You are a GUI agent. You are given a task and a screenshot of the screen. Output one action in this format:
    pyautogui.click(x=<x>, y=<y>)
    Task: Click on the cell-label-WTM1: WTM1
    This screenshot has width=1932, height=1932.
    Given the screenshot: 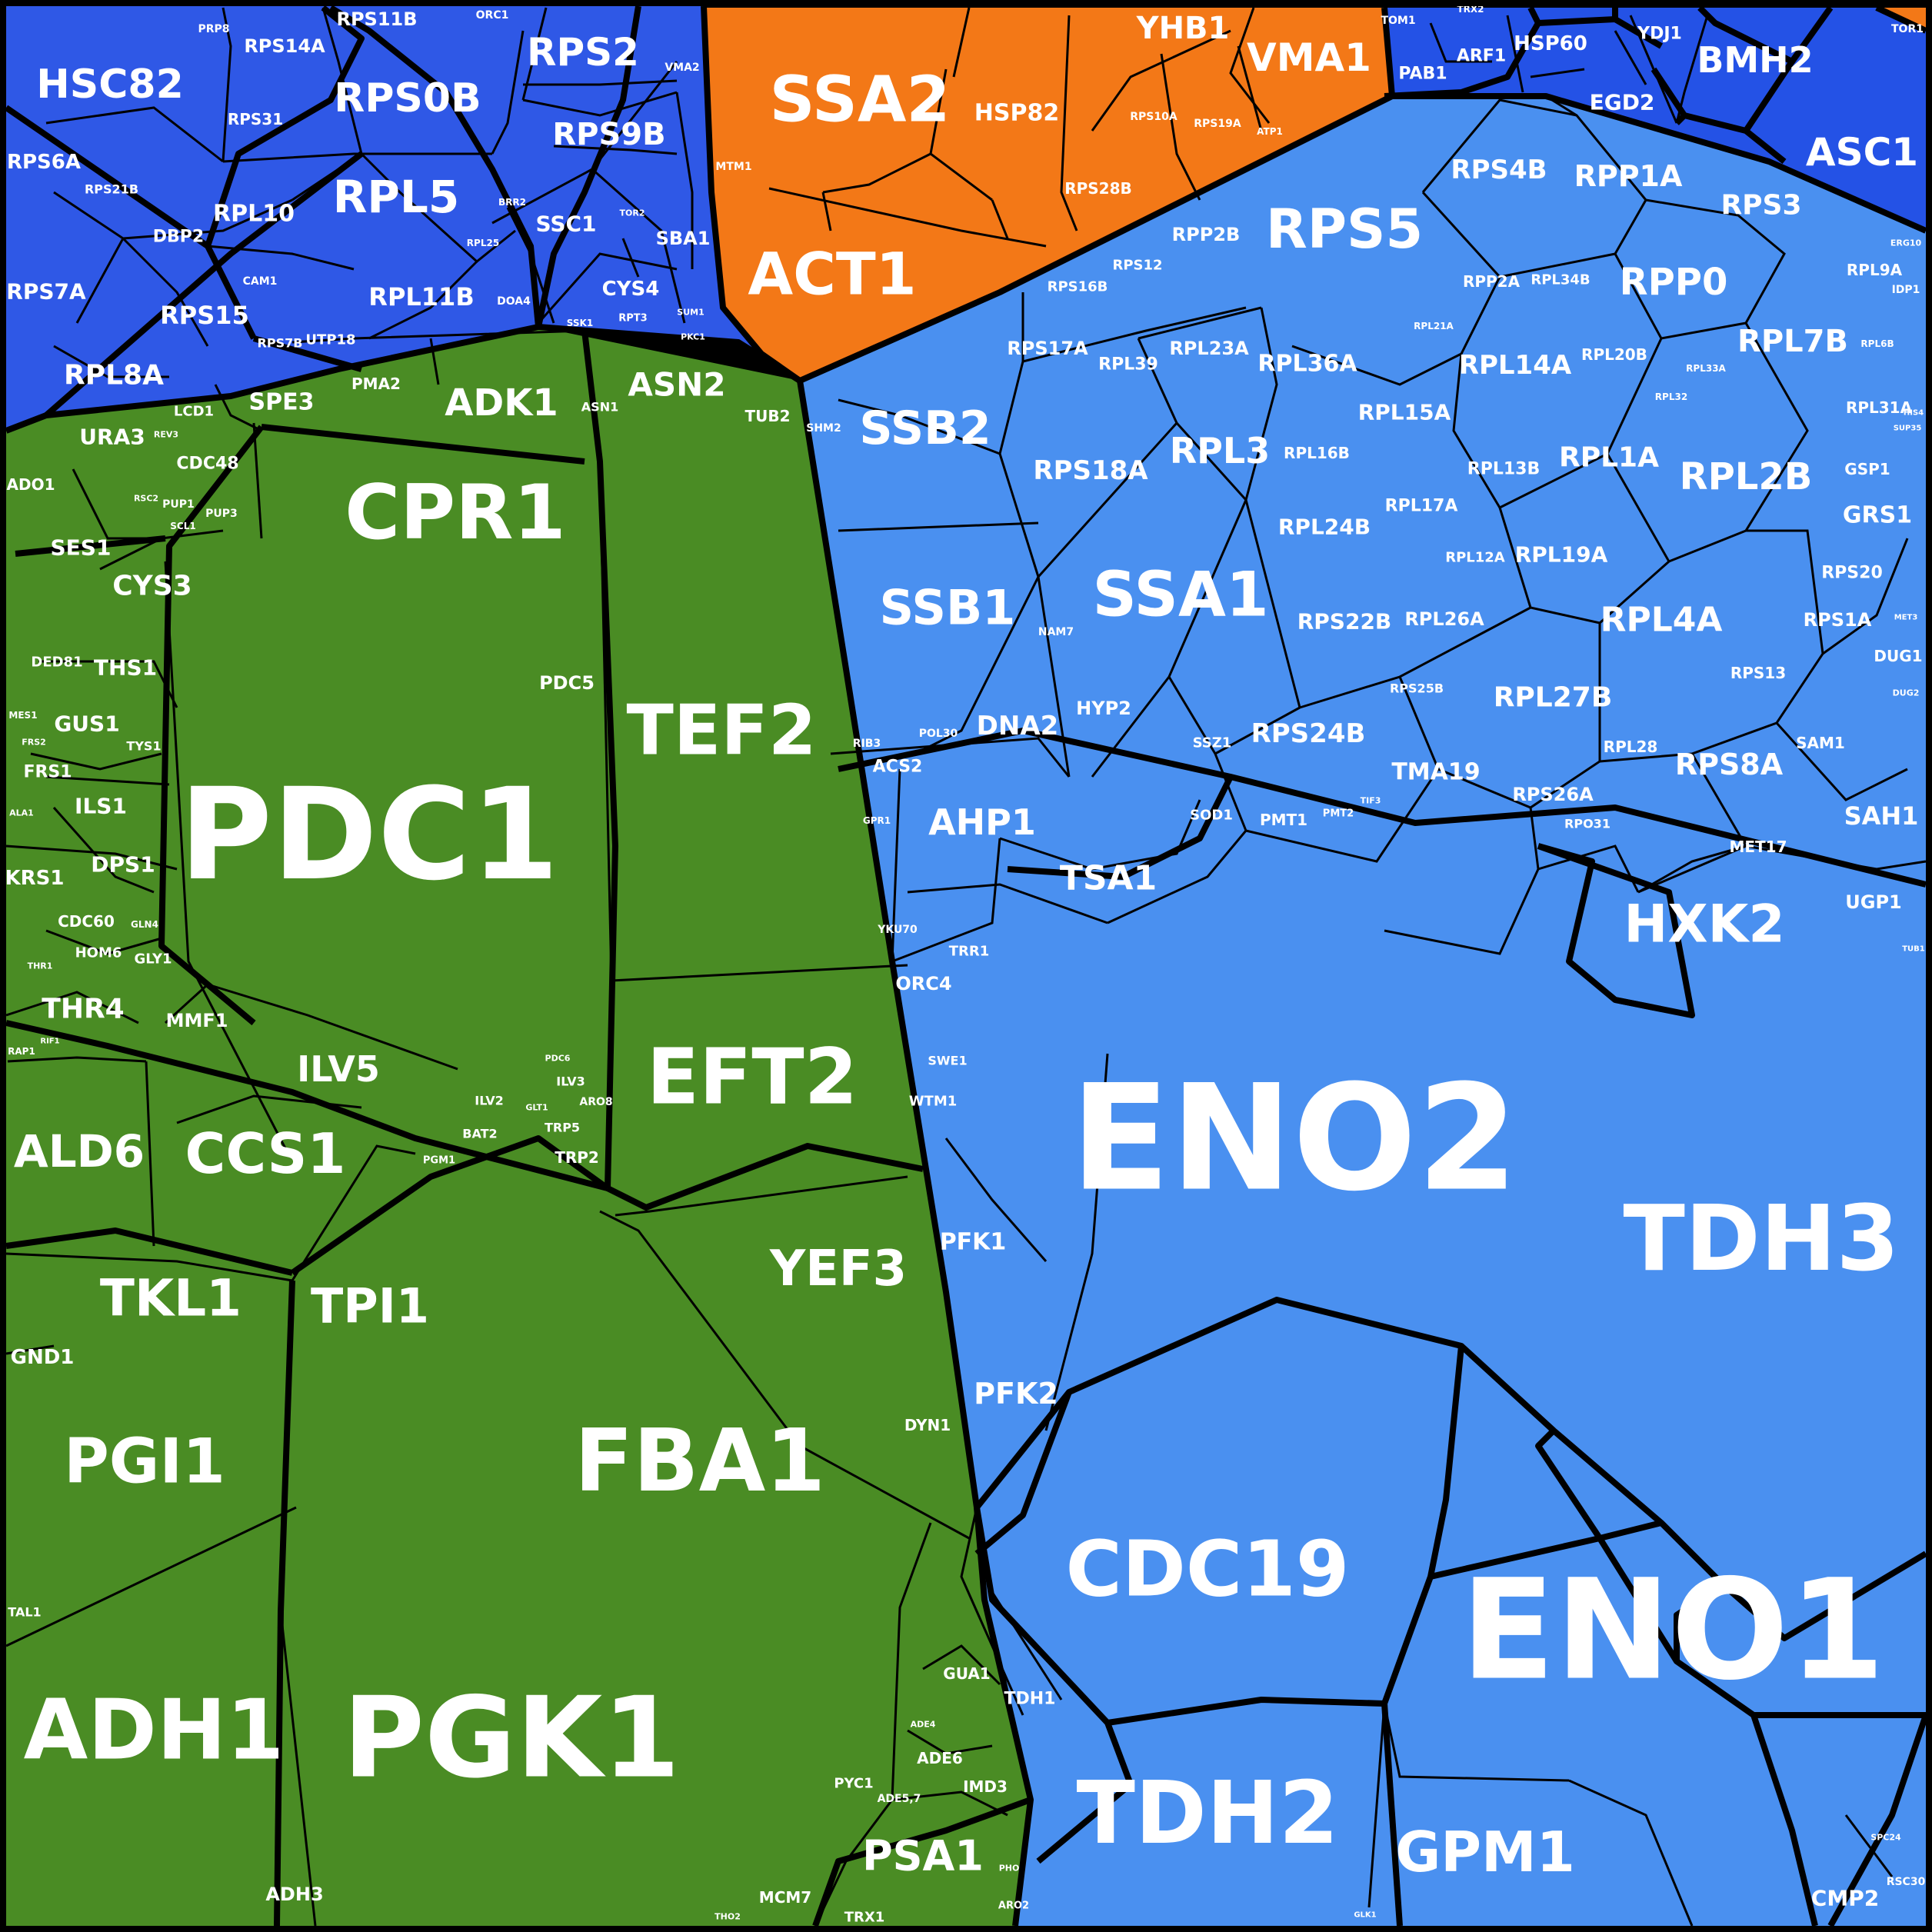 What is the action you would take?
    pyautogui.click(x=933, y=1102)
    